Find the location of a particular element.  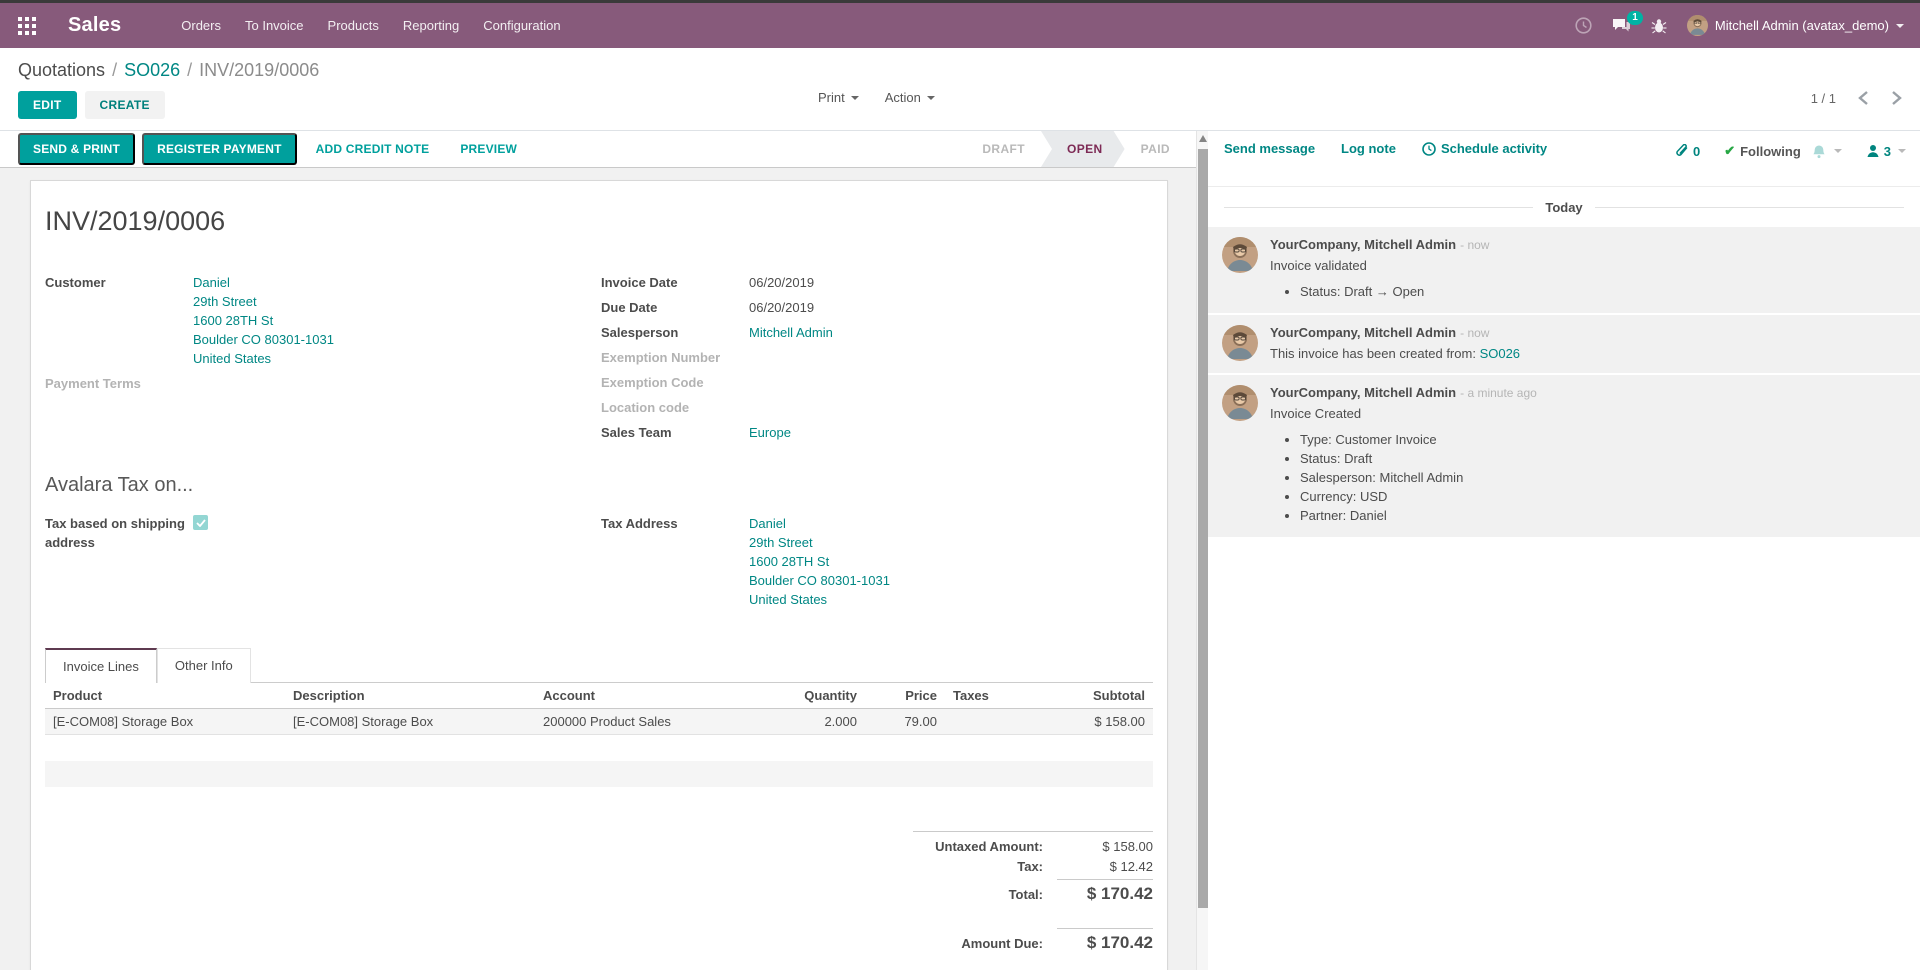

message-link-so026: SO026 is located at coordinates (1500, 353).